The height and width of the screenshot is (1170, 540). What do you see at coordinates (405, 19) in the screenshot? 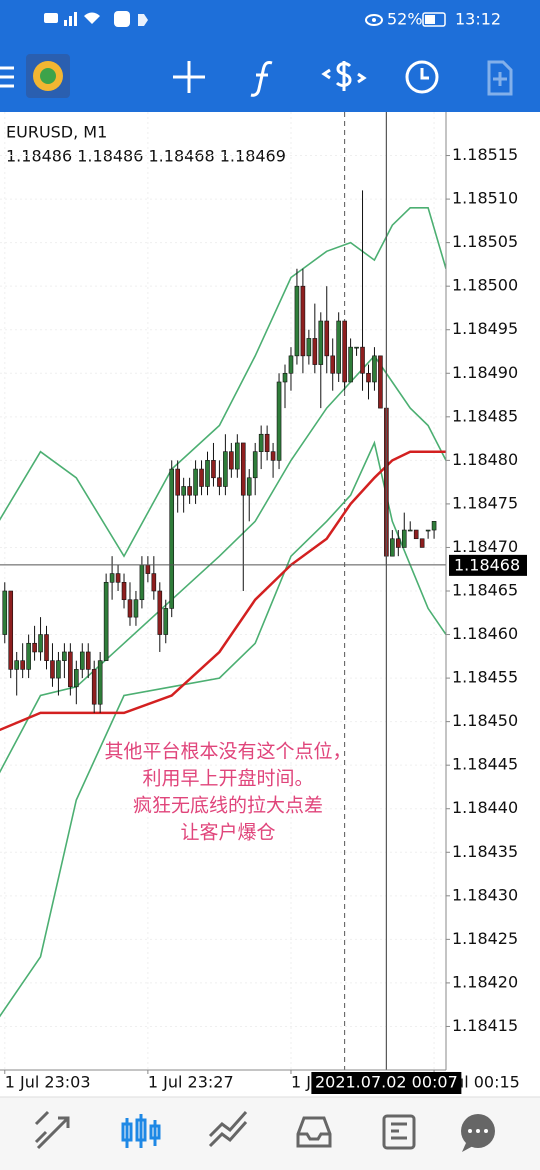
I see `battery-level: 52%` at bounding box center [405, 19].